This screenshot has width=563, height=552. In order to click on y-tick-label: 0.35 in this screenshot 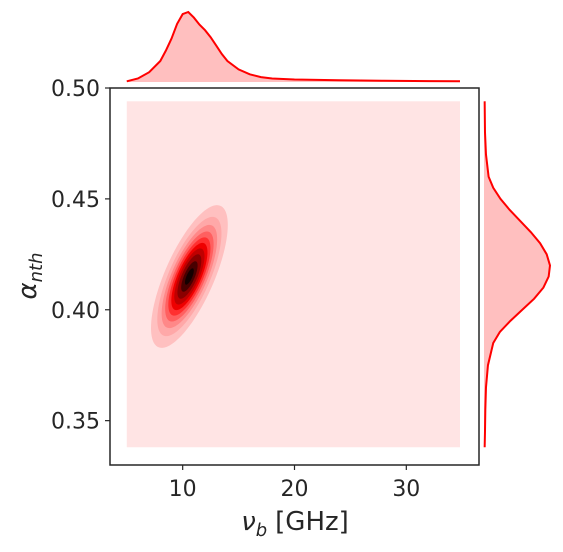, I will do `click(75, 422)`.